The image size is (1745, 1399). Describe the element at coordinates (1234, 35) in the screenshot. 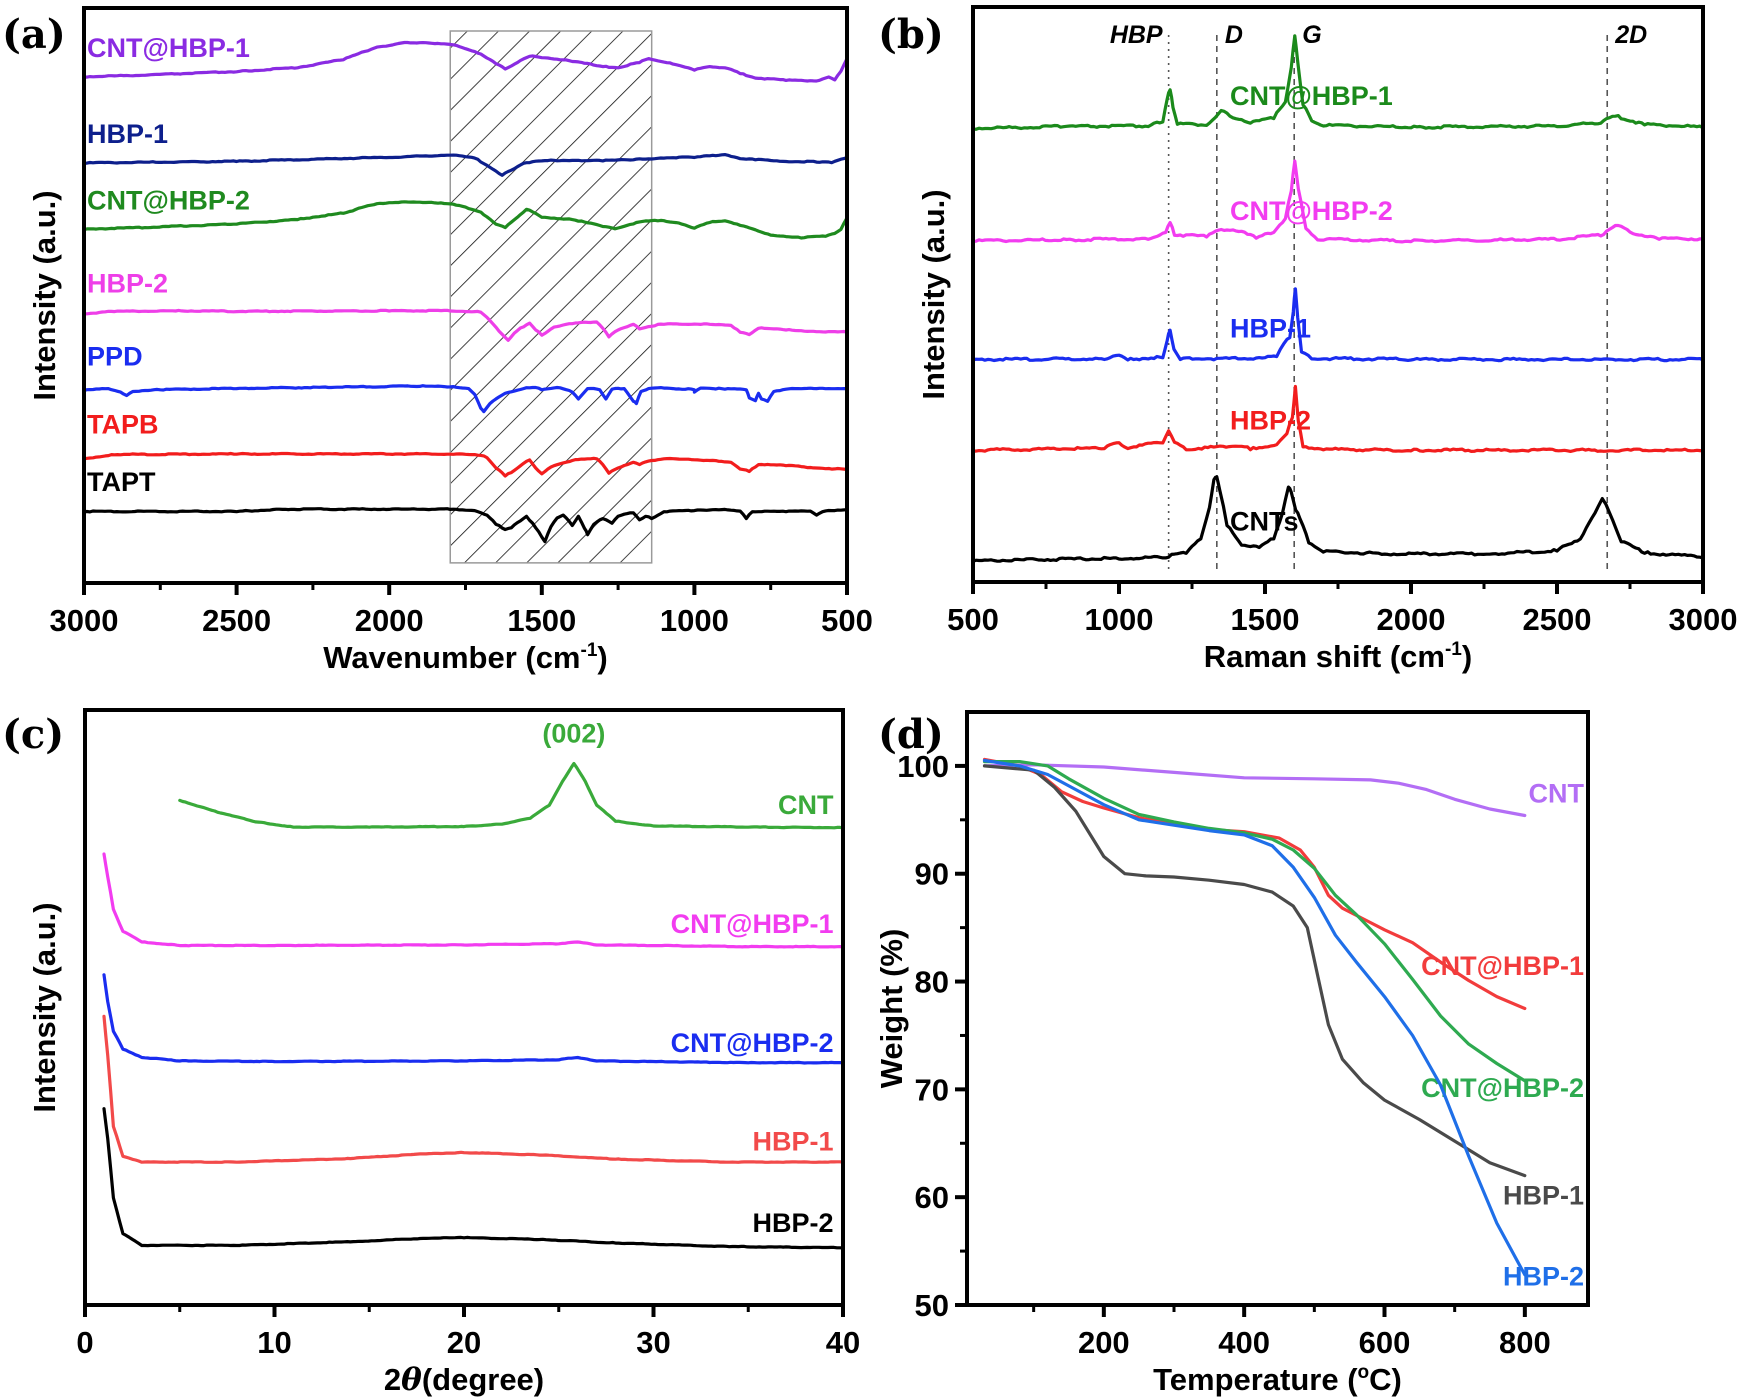

I see `peak-label-d: D` at that location.